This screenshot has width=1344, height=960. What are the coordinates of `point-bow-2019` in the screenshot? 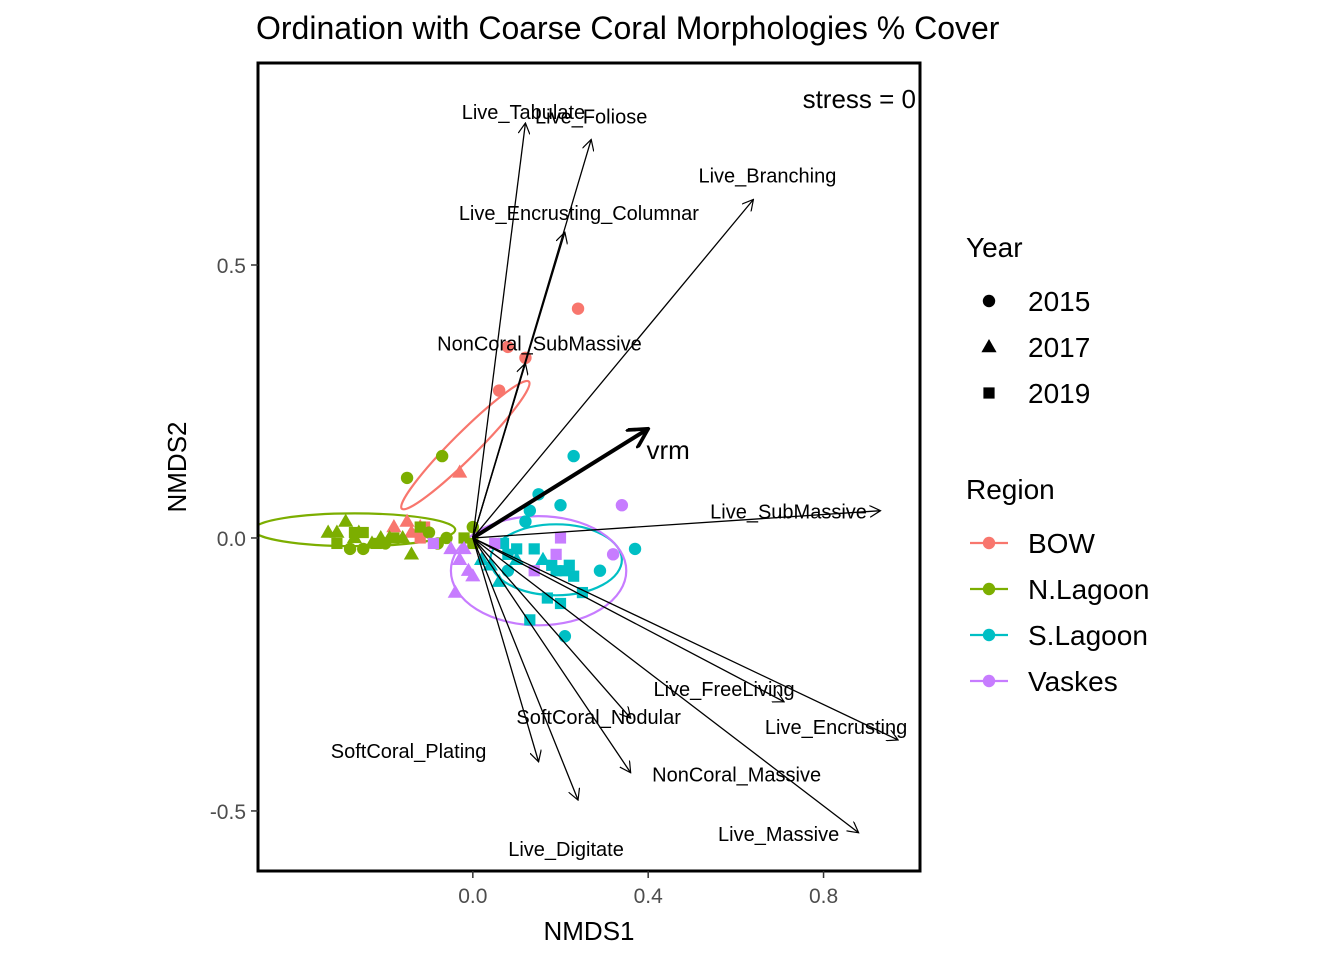 It's located at (420, 538).